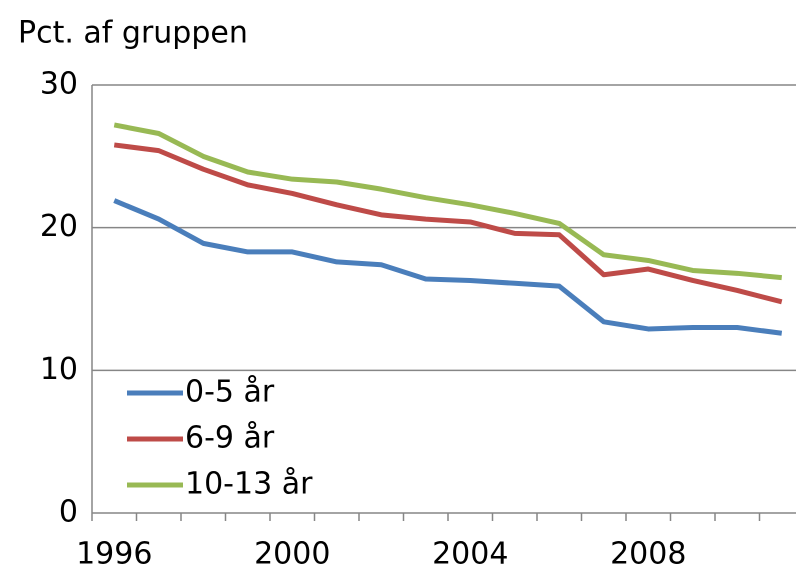  I want to click on chart-title: Pct. af gruppen, so click(133, 33).